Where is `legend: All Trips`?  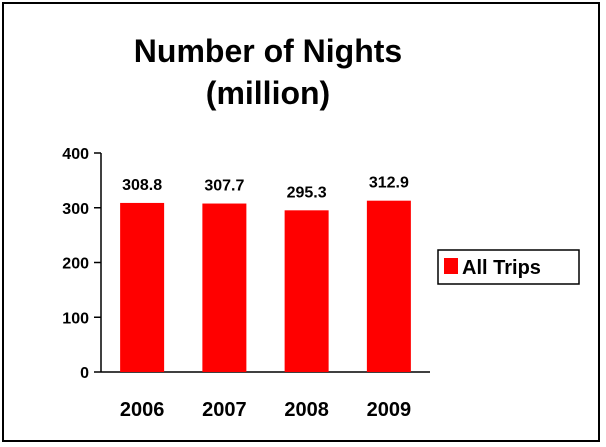
legend: All Trips is located at coordinates (508, 267).